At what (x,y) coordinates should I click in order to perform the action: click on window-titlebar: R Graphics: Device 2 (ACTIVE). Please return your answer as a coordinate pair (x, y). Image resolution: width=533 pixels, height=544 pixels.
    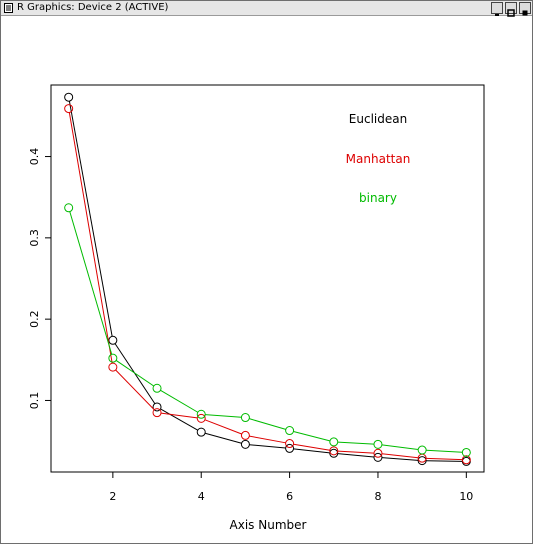
    Looking at the image, I should click on (266, 9).